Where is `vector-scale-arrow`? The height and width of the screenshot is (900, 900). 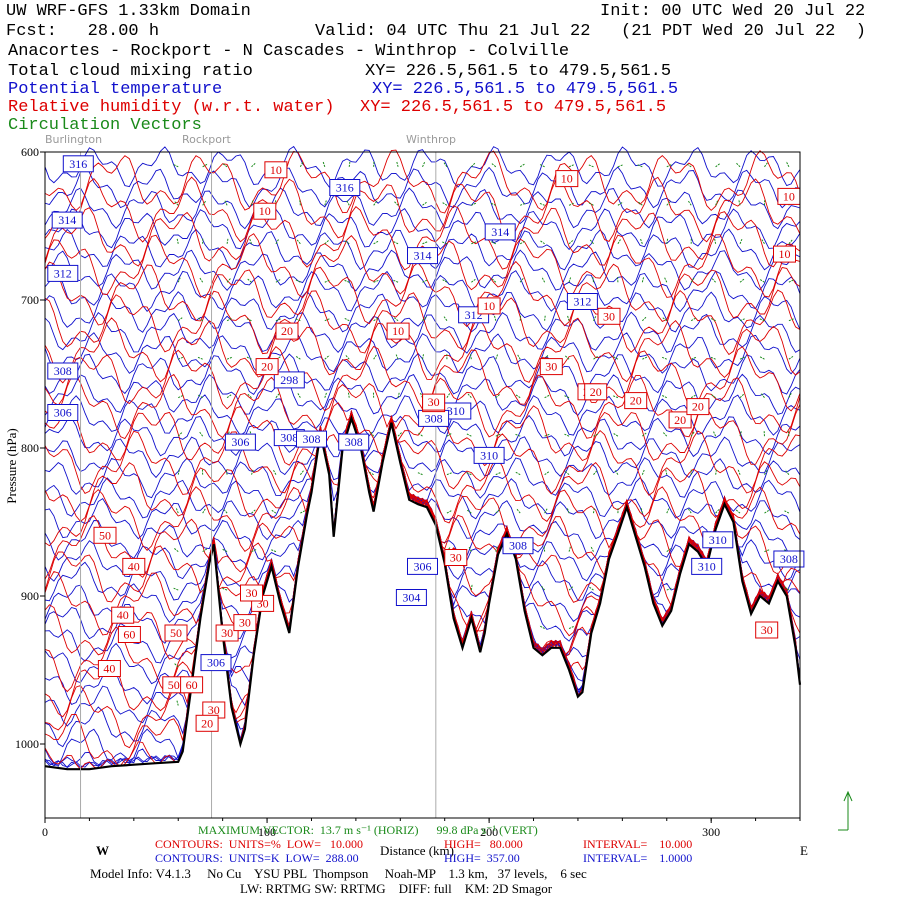 vector-scale-arrow is located at coordinates (845, 810).